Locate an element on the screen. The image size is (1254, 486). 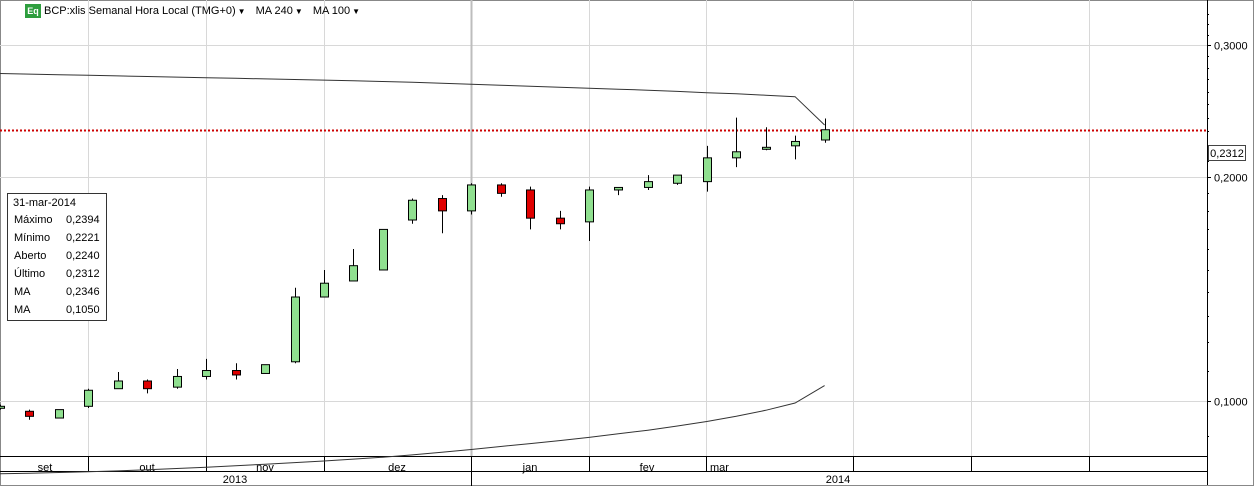
last-price-tag: 0,2312 is located at coordinates (1227, 153).